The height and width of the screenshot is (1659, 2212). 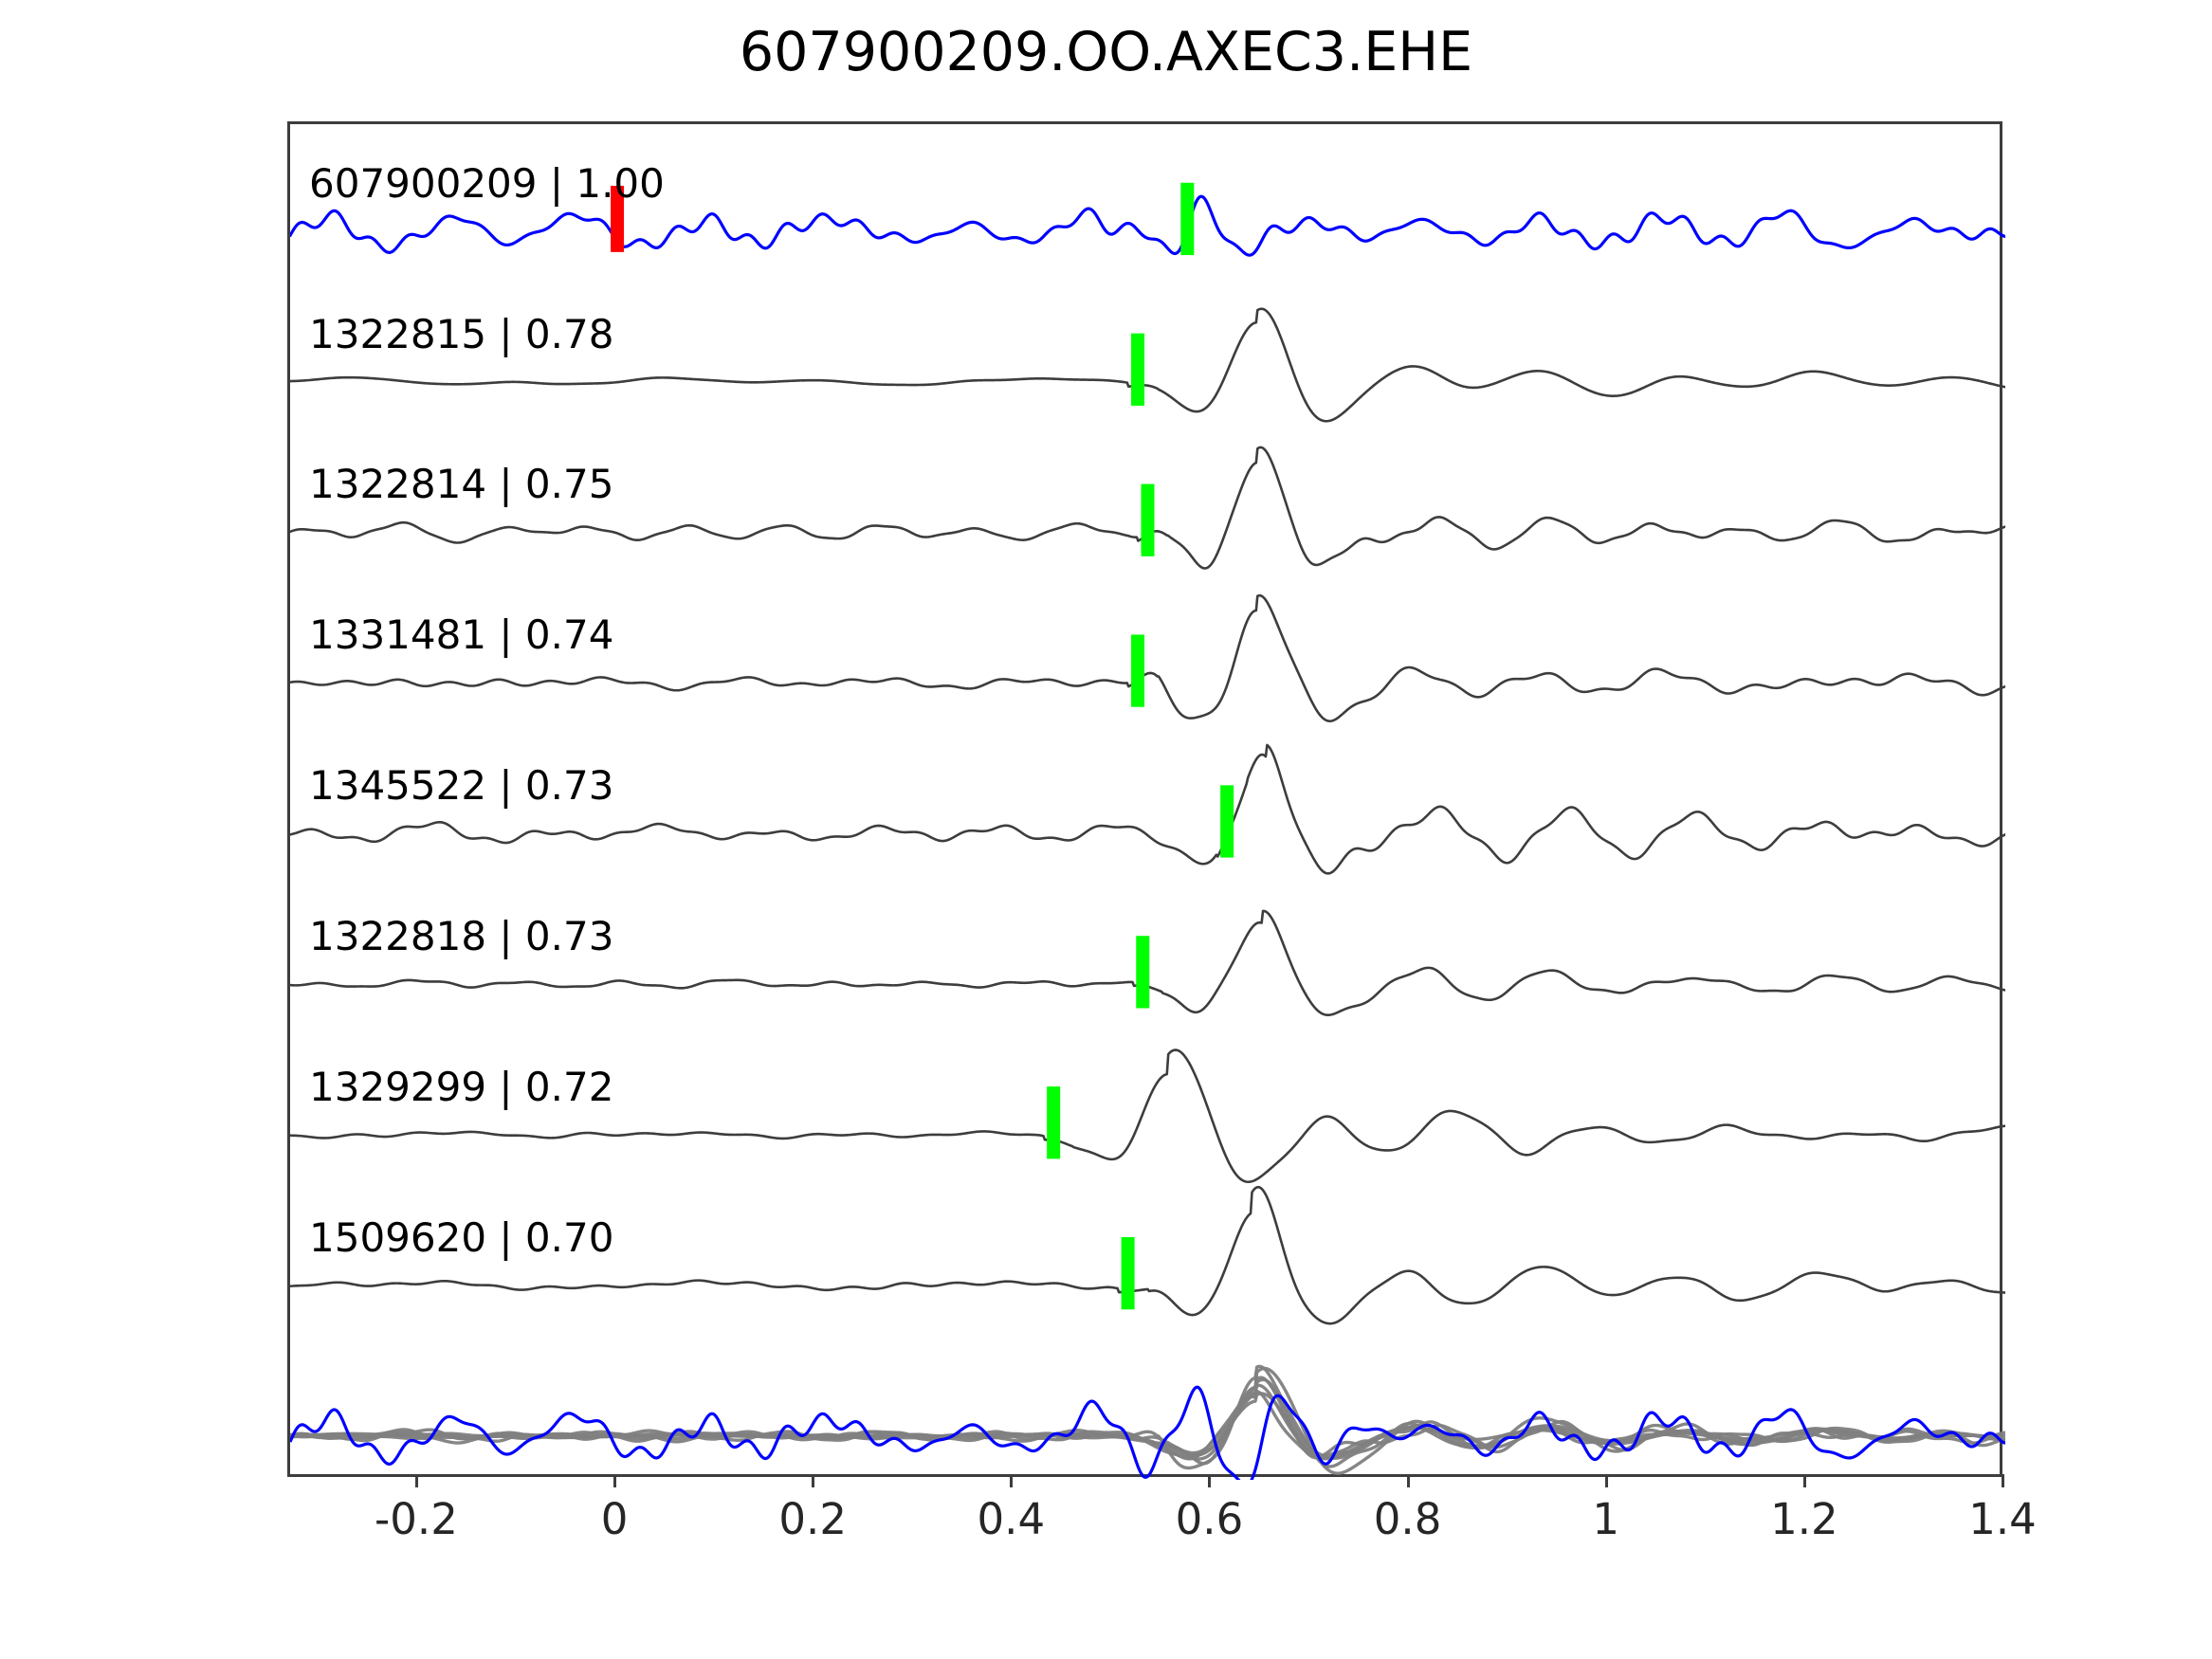 What do you see at coordinates (416, 1519) in the screenshot?
I see `x-tick-label: -0.2` at bounding box center [416, 1519].